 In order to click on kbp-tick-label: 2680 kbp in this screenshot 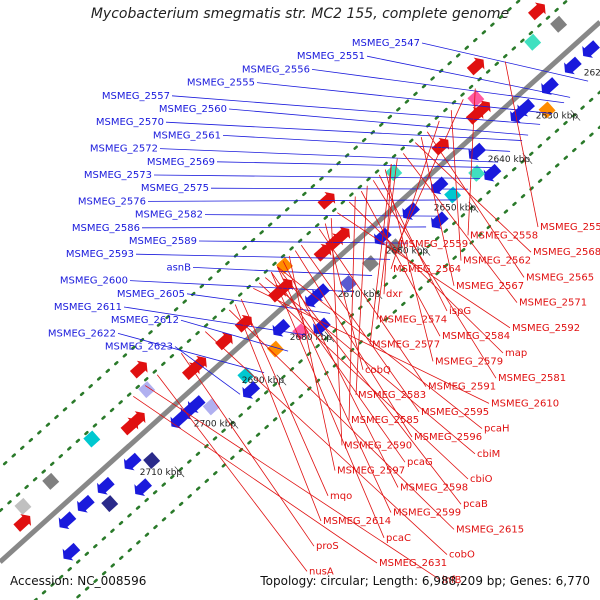, I will do `click(311, 338)`.